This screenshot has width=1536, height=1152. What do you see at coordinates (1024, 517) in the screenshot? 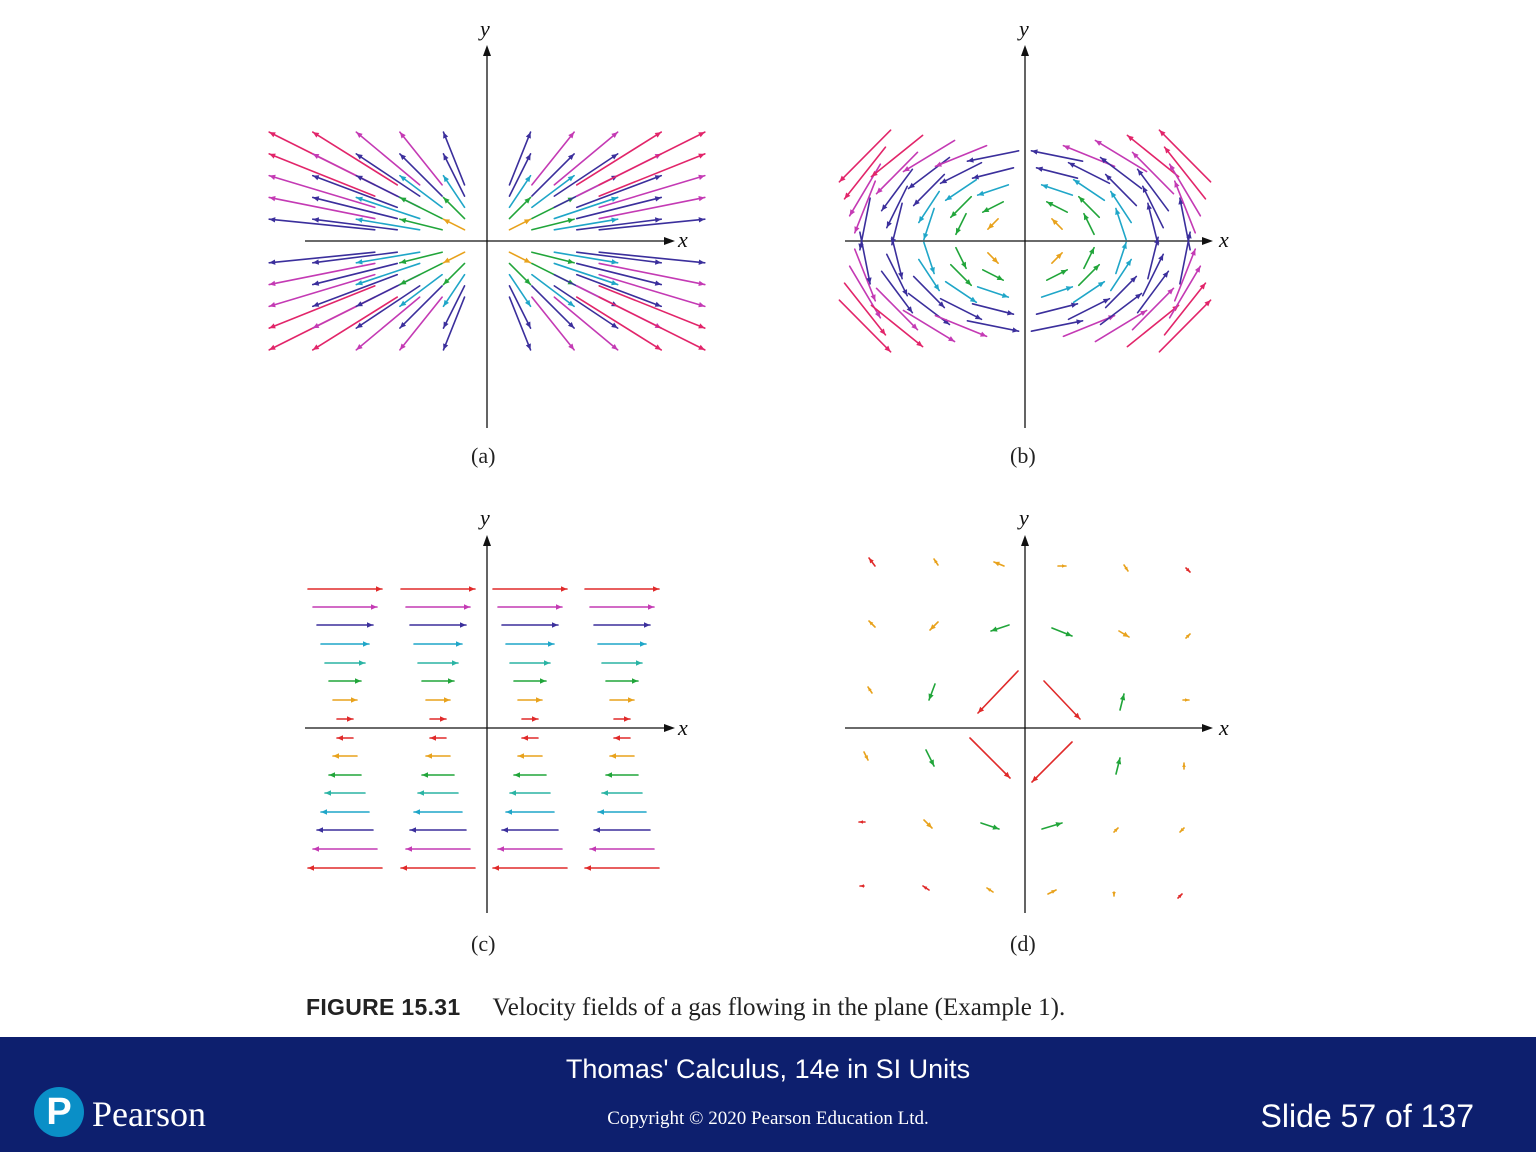
I see `panel-d-y-label: y` at bounding box center [1024, 517].